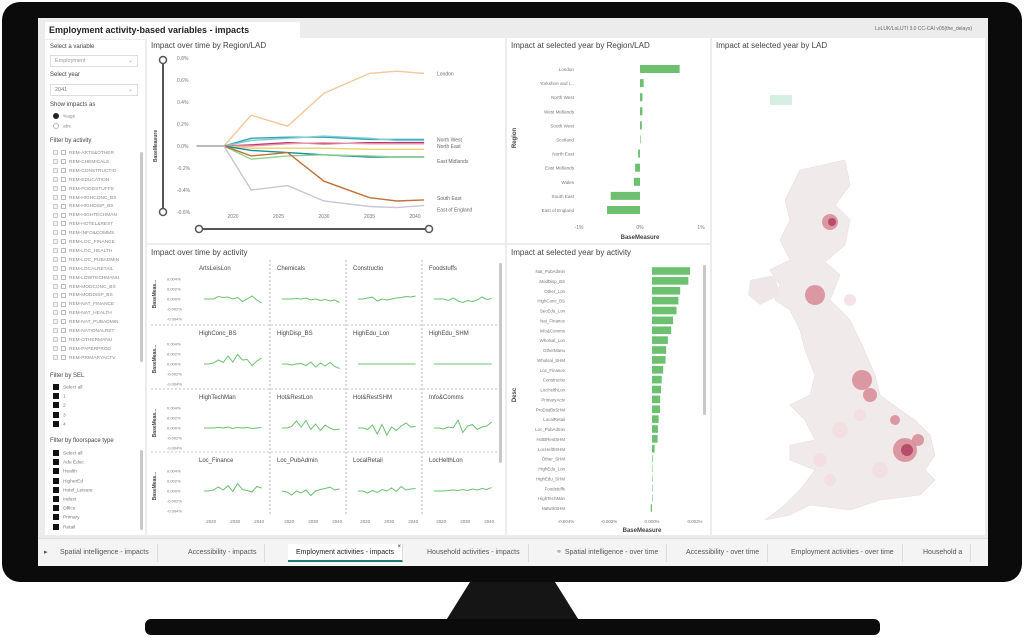 The image size is (1024, 638). I want to click on tab-household-activities-impacts: Household activities - impacts, so click(474, 553).